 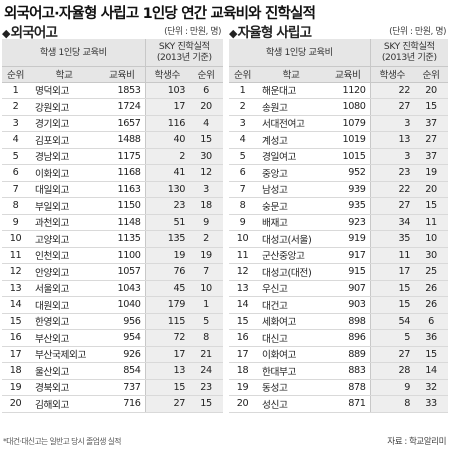 What do you see at coordinates (274, 33) in the screenshot?
I see `panel-title-text: 자율형 사립고` at bounding box center [274, 33].